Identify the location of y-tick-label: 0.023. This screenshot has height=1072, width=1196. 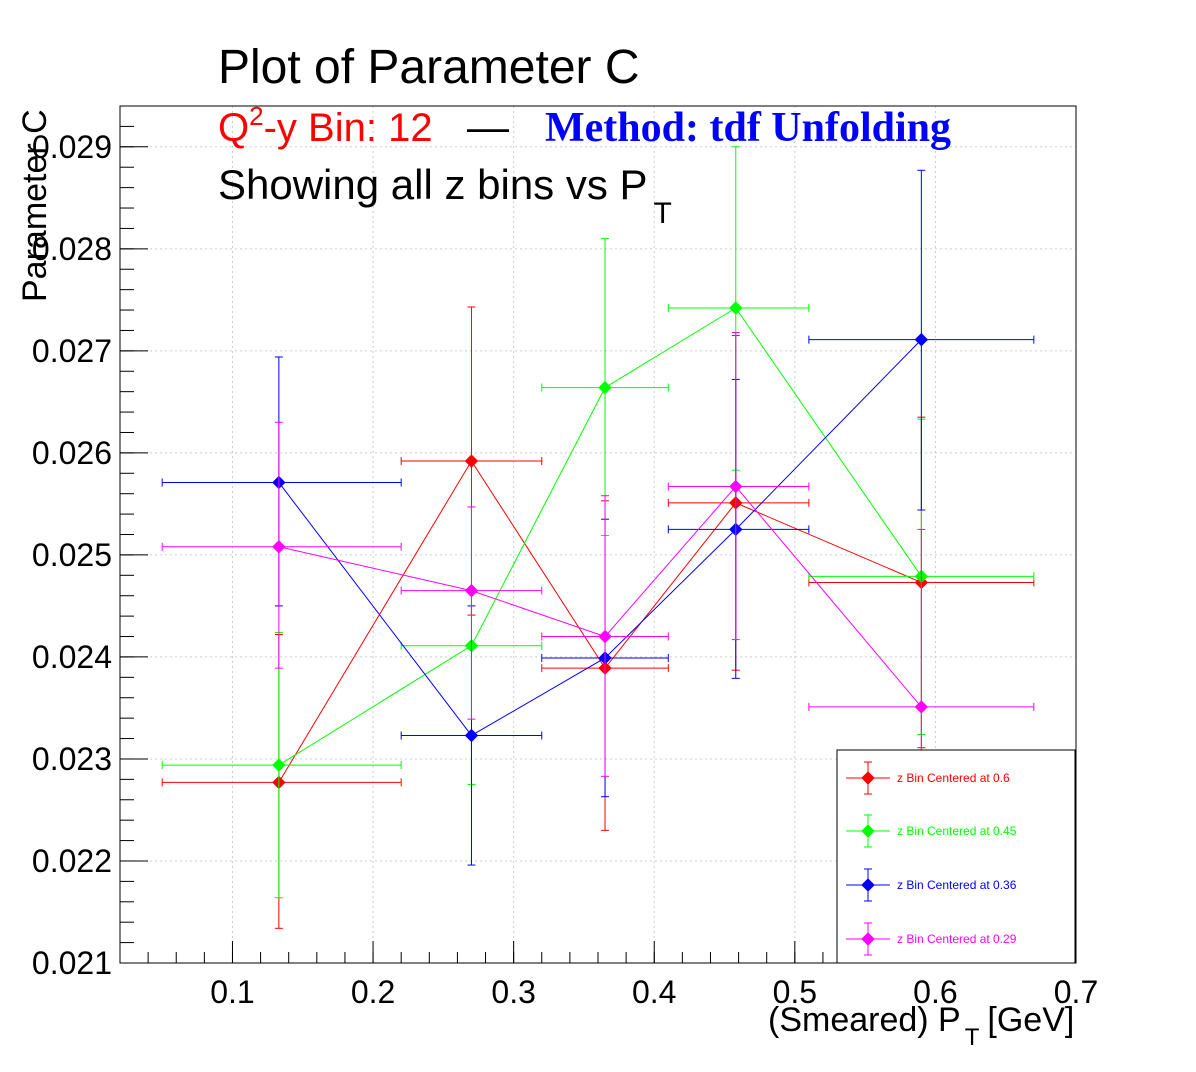
(72, 759).